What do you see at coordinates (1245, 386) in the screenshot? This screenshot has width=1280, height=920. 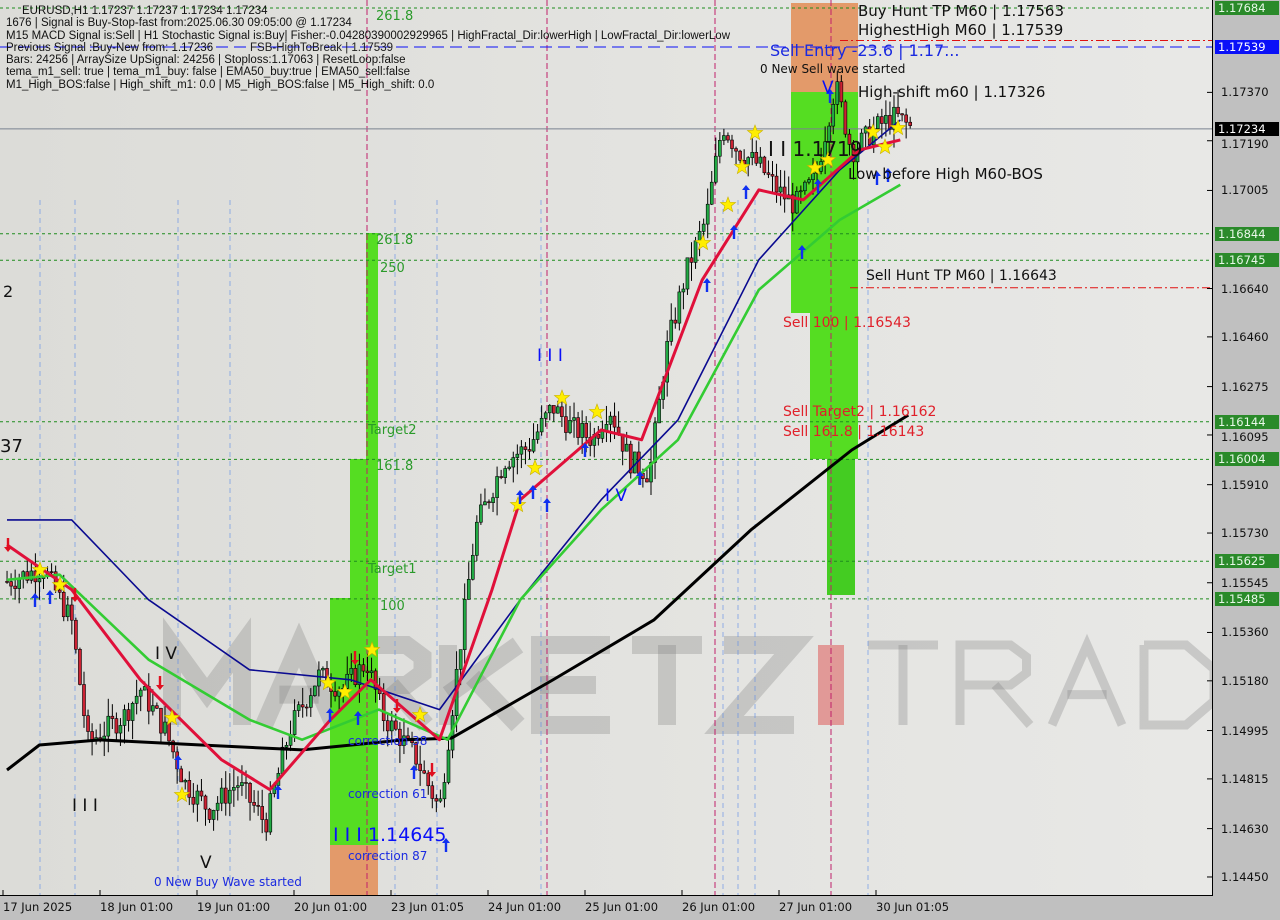 I see `price-tick-label: 1.16275` at bounding box center [1245, 386].